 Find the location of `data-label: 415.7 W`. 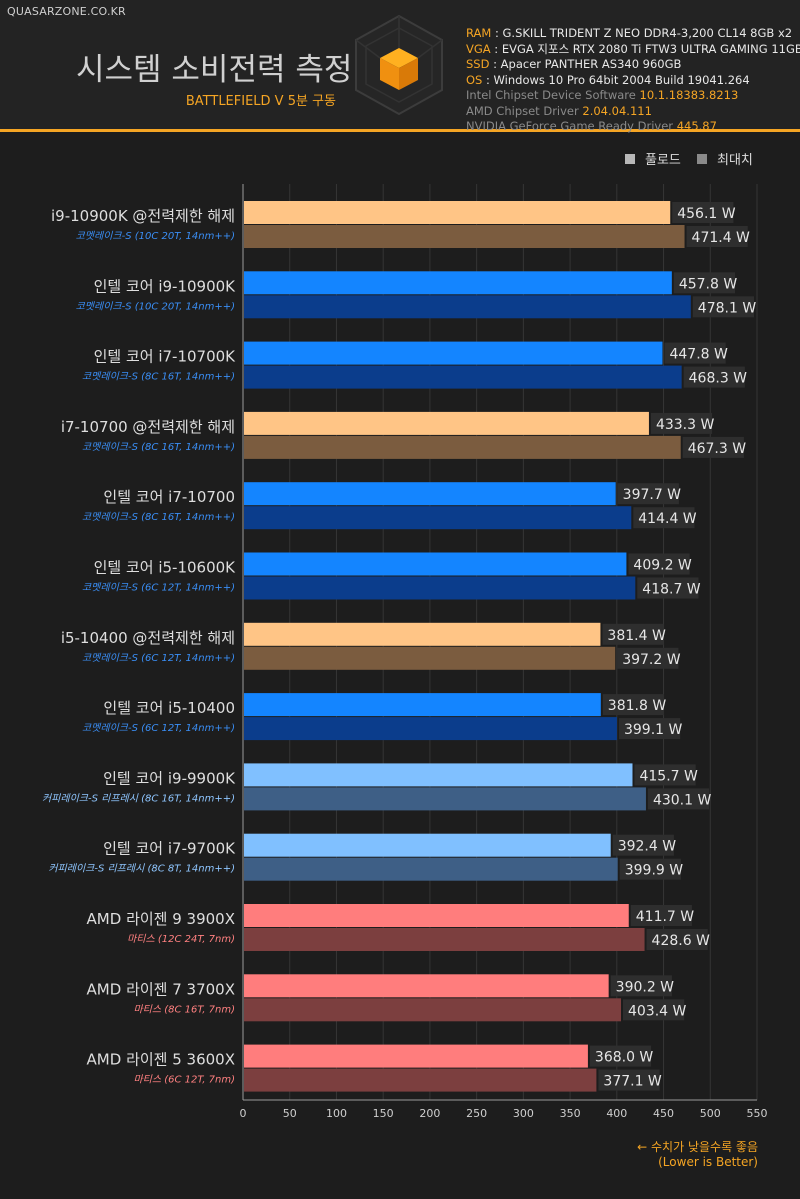

data-label: 415.7 W is located at coordinates (668, 776).